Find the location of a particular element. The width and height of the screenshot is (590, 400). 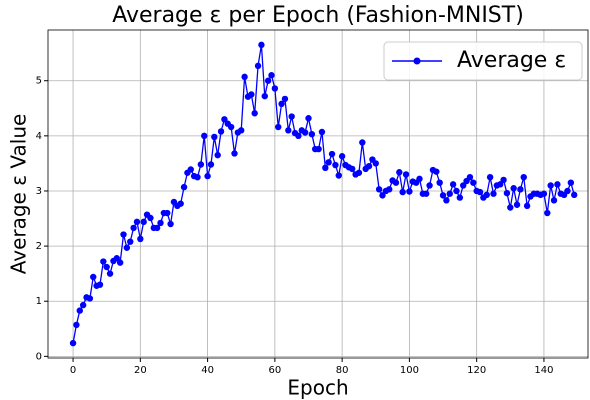

x-tick-label: 40 is located at coordinates (207, 370).